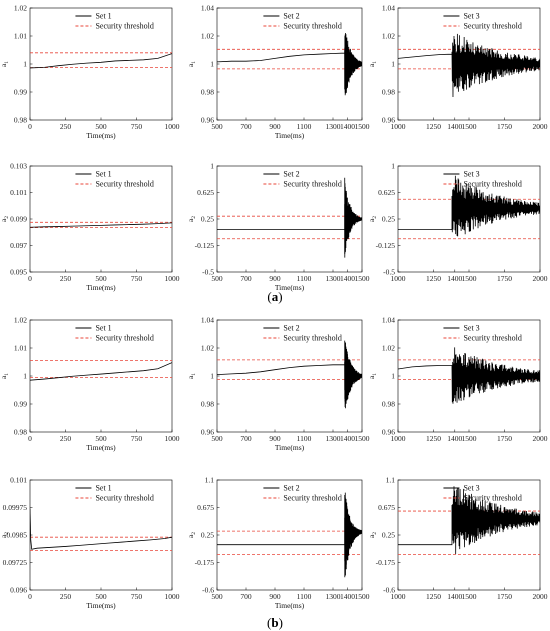  What do you see at coordinates (207, 219) in the screenshot?
I see `y-tick-label: 0.25` at bounding box center [207, 219].